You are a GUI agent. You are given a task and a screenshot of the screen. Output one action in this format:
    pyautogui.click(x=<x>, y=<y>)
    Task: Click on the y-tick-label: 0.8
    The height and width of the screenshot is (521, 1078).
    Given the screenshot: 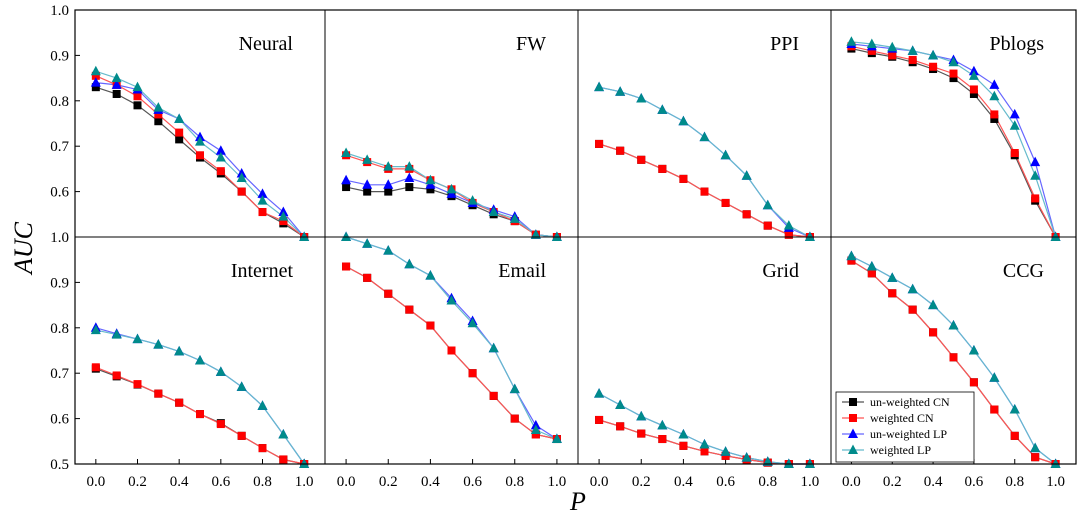 What is the action you would take?
    pyautogui.click(x=59, y=102)
    